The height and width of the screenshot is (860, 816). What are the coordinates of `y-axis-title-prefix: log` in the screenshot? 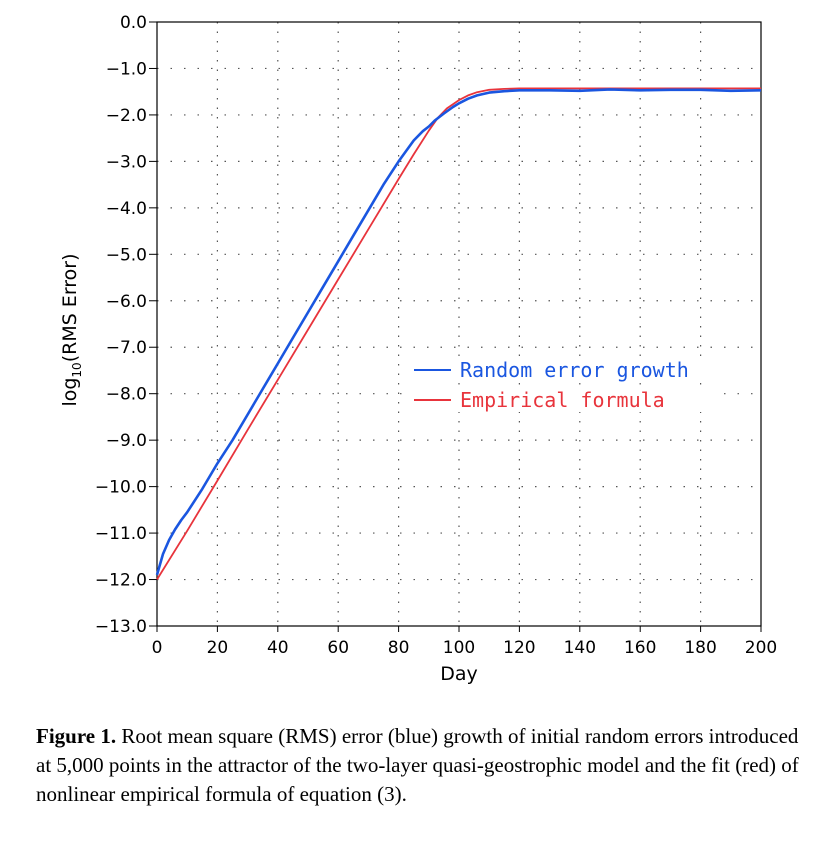 It's located at (70, 392).